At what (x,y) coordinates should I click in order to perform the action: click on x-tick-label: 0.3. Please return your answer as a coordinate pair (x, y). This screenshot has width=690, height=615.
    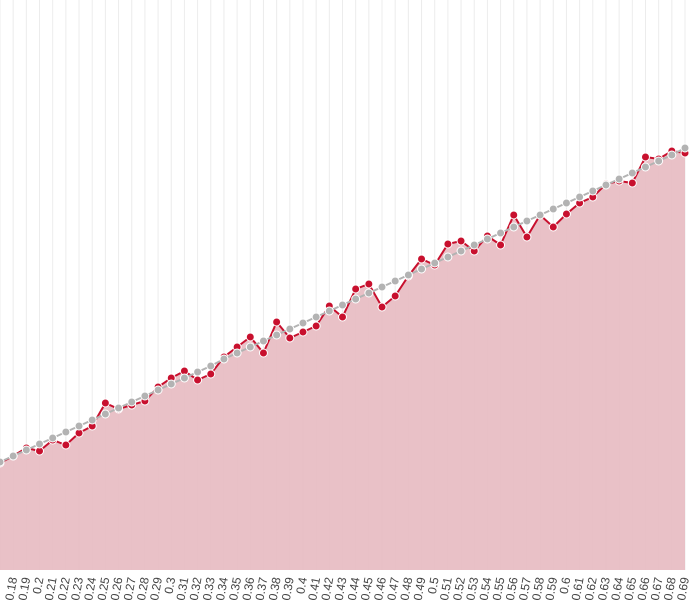
    Looking at the image, I should click on (170, 585).